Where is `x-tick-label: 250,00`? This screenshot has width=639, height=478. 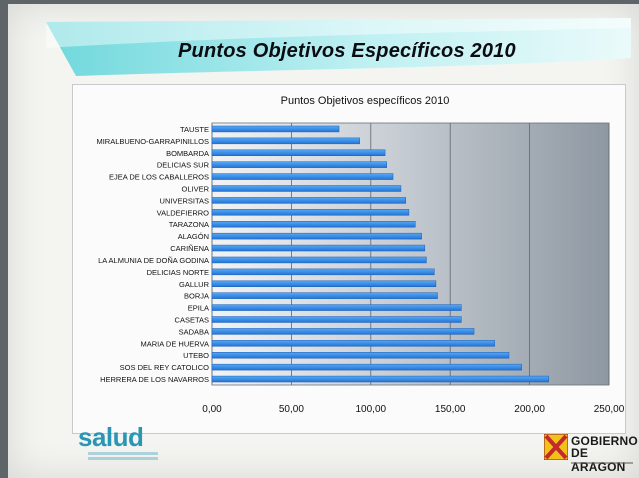
x-tick-label: 250,00 is located at coordinates (609, 409).